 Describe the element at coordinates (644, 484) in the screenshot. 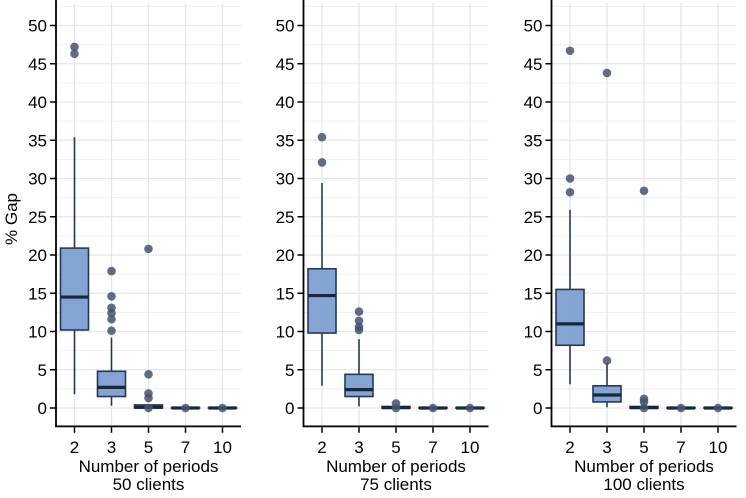

I see `panel-subtitle-100-clients: 100 clients` at that location.